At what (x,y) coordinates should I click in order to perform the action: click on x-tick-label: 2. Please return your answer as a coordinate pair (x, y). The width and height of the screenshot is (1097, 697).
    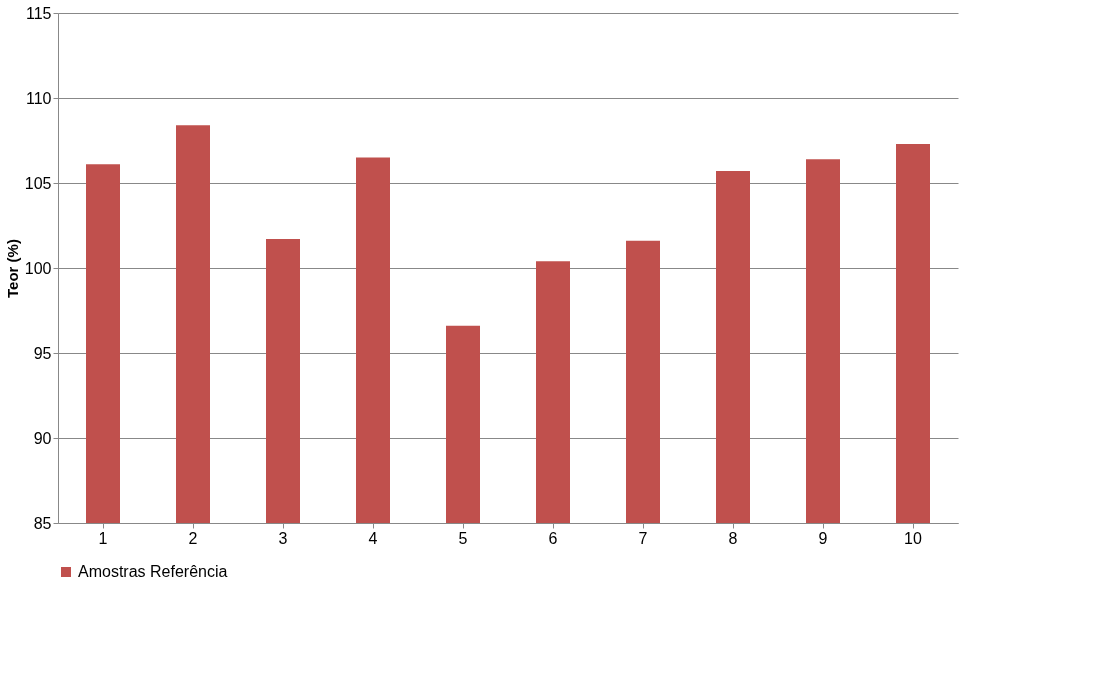
    Looking at the image, I should click on (193, 538).